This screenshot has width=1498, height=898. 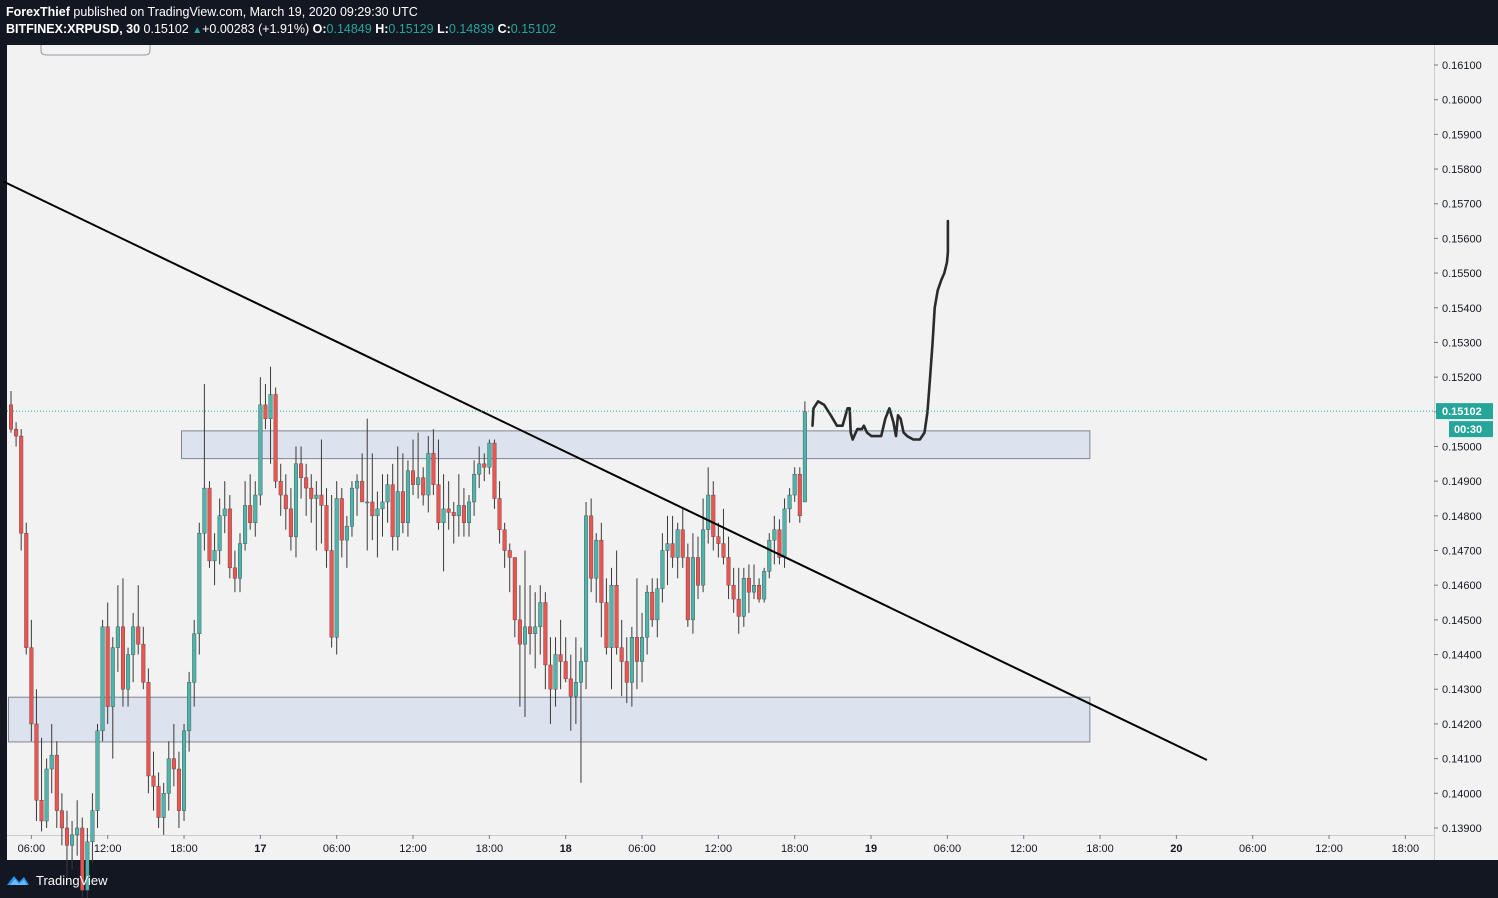 I want to click on price-axis, so click(x=1466, y=440).